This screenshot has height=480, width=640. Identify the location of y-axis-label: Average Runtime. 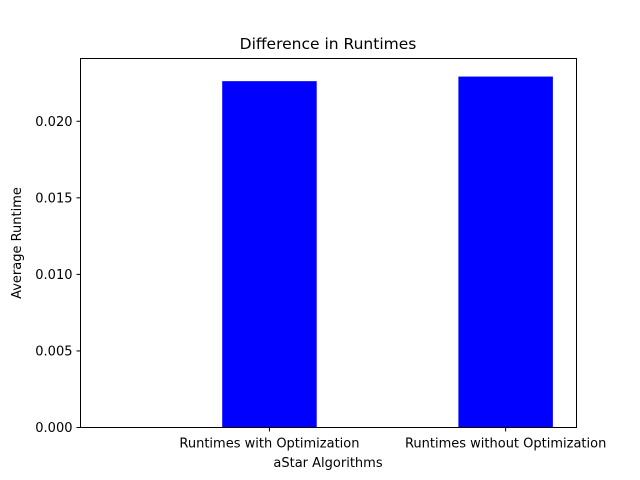
(17, 243).